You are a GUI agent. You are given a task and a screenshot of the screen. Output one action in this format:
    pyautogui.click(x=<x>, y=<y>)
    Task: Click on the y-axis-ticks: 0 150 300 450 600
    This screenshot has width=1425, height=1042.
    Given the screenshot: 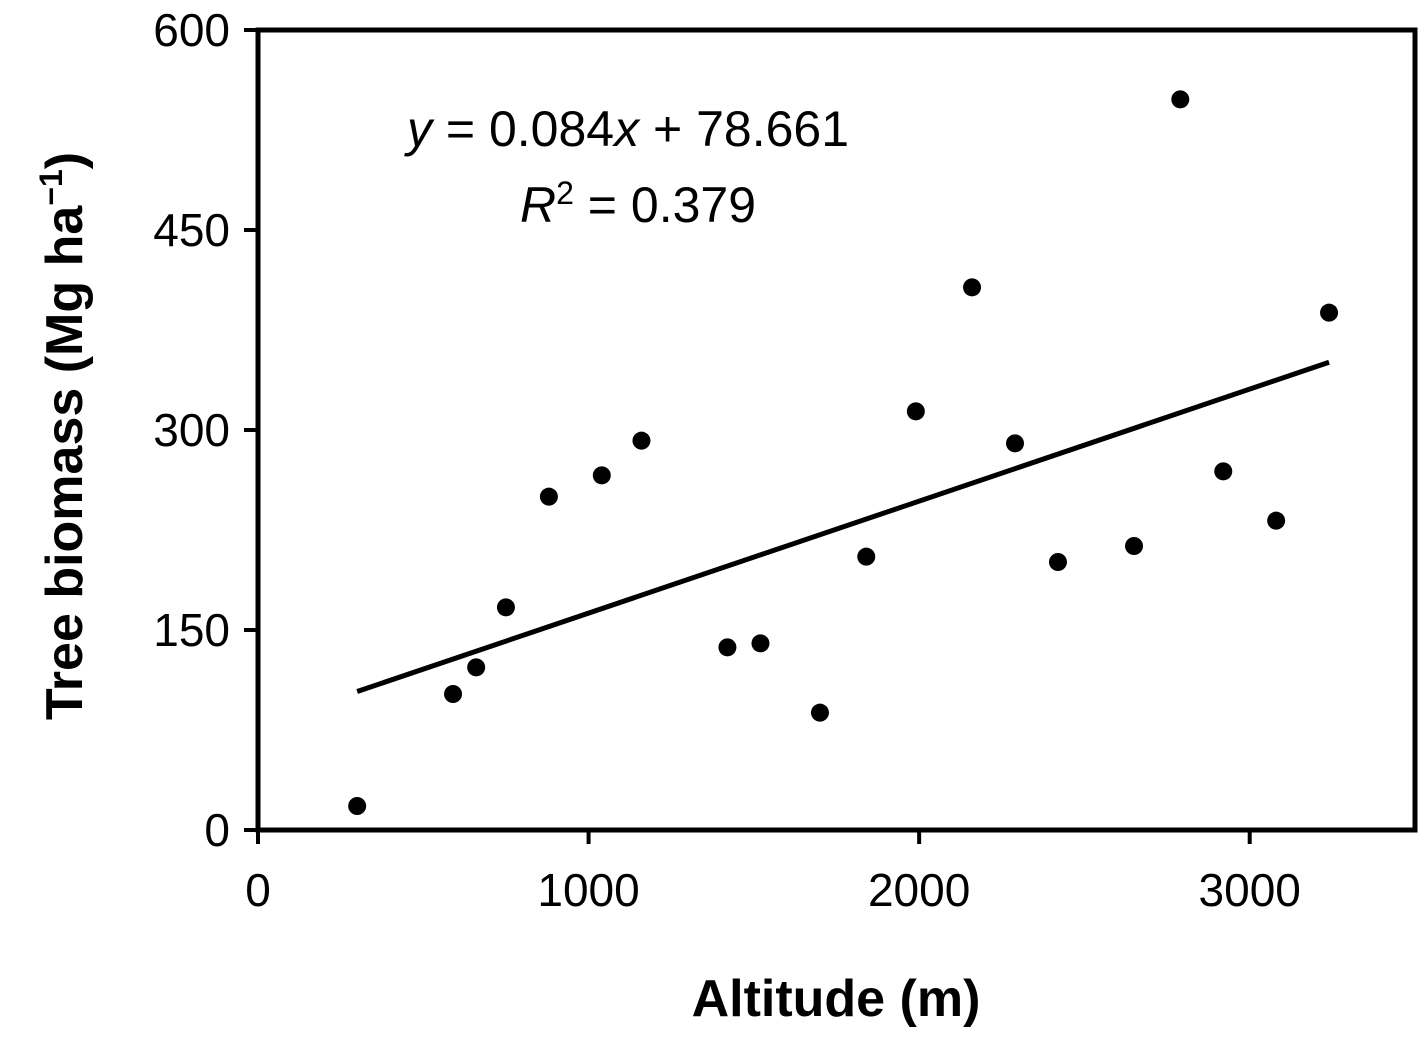 What is the action you would take?
    pyautogui.click(x=205, y=430)
    